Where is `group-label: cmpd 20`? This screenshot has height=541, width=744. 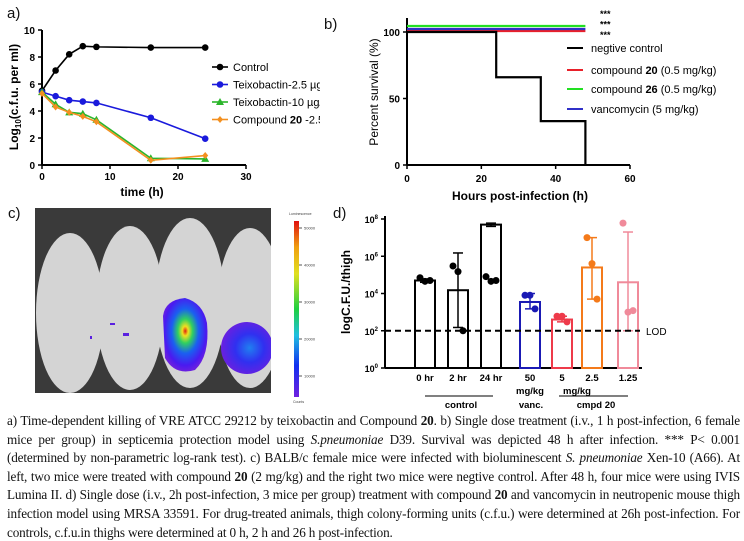
group-label: cmpd 20 is located at coordinates (596, 405).